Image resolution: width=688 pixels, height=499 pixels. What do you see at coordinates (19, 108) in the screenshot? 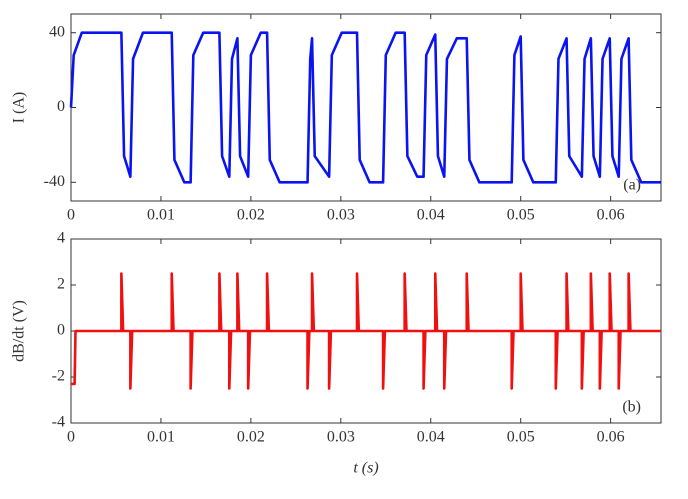
I see `y-axis-label: I (A)` at bounding box center [19, 108].